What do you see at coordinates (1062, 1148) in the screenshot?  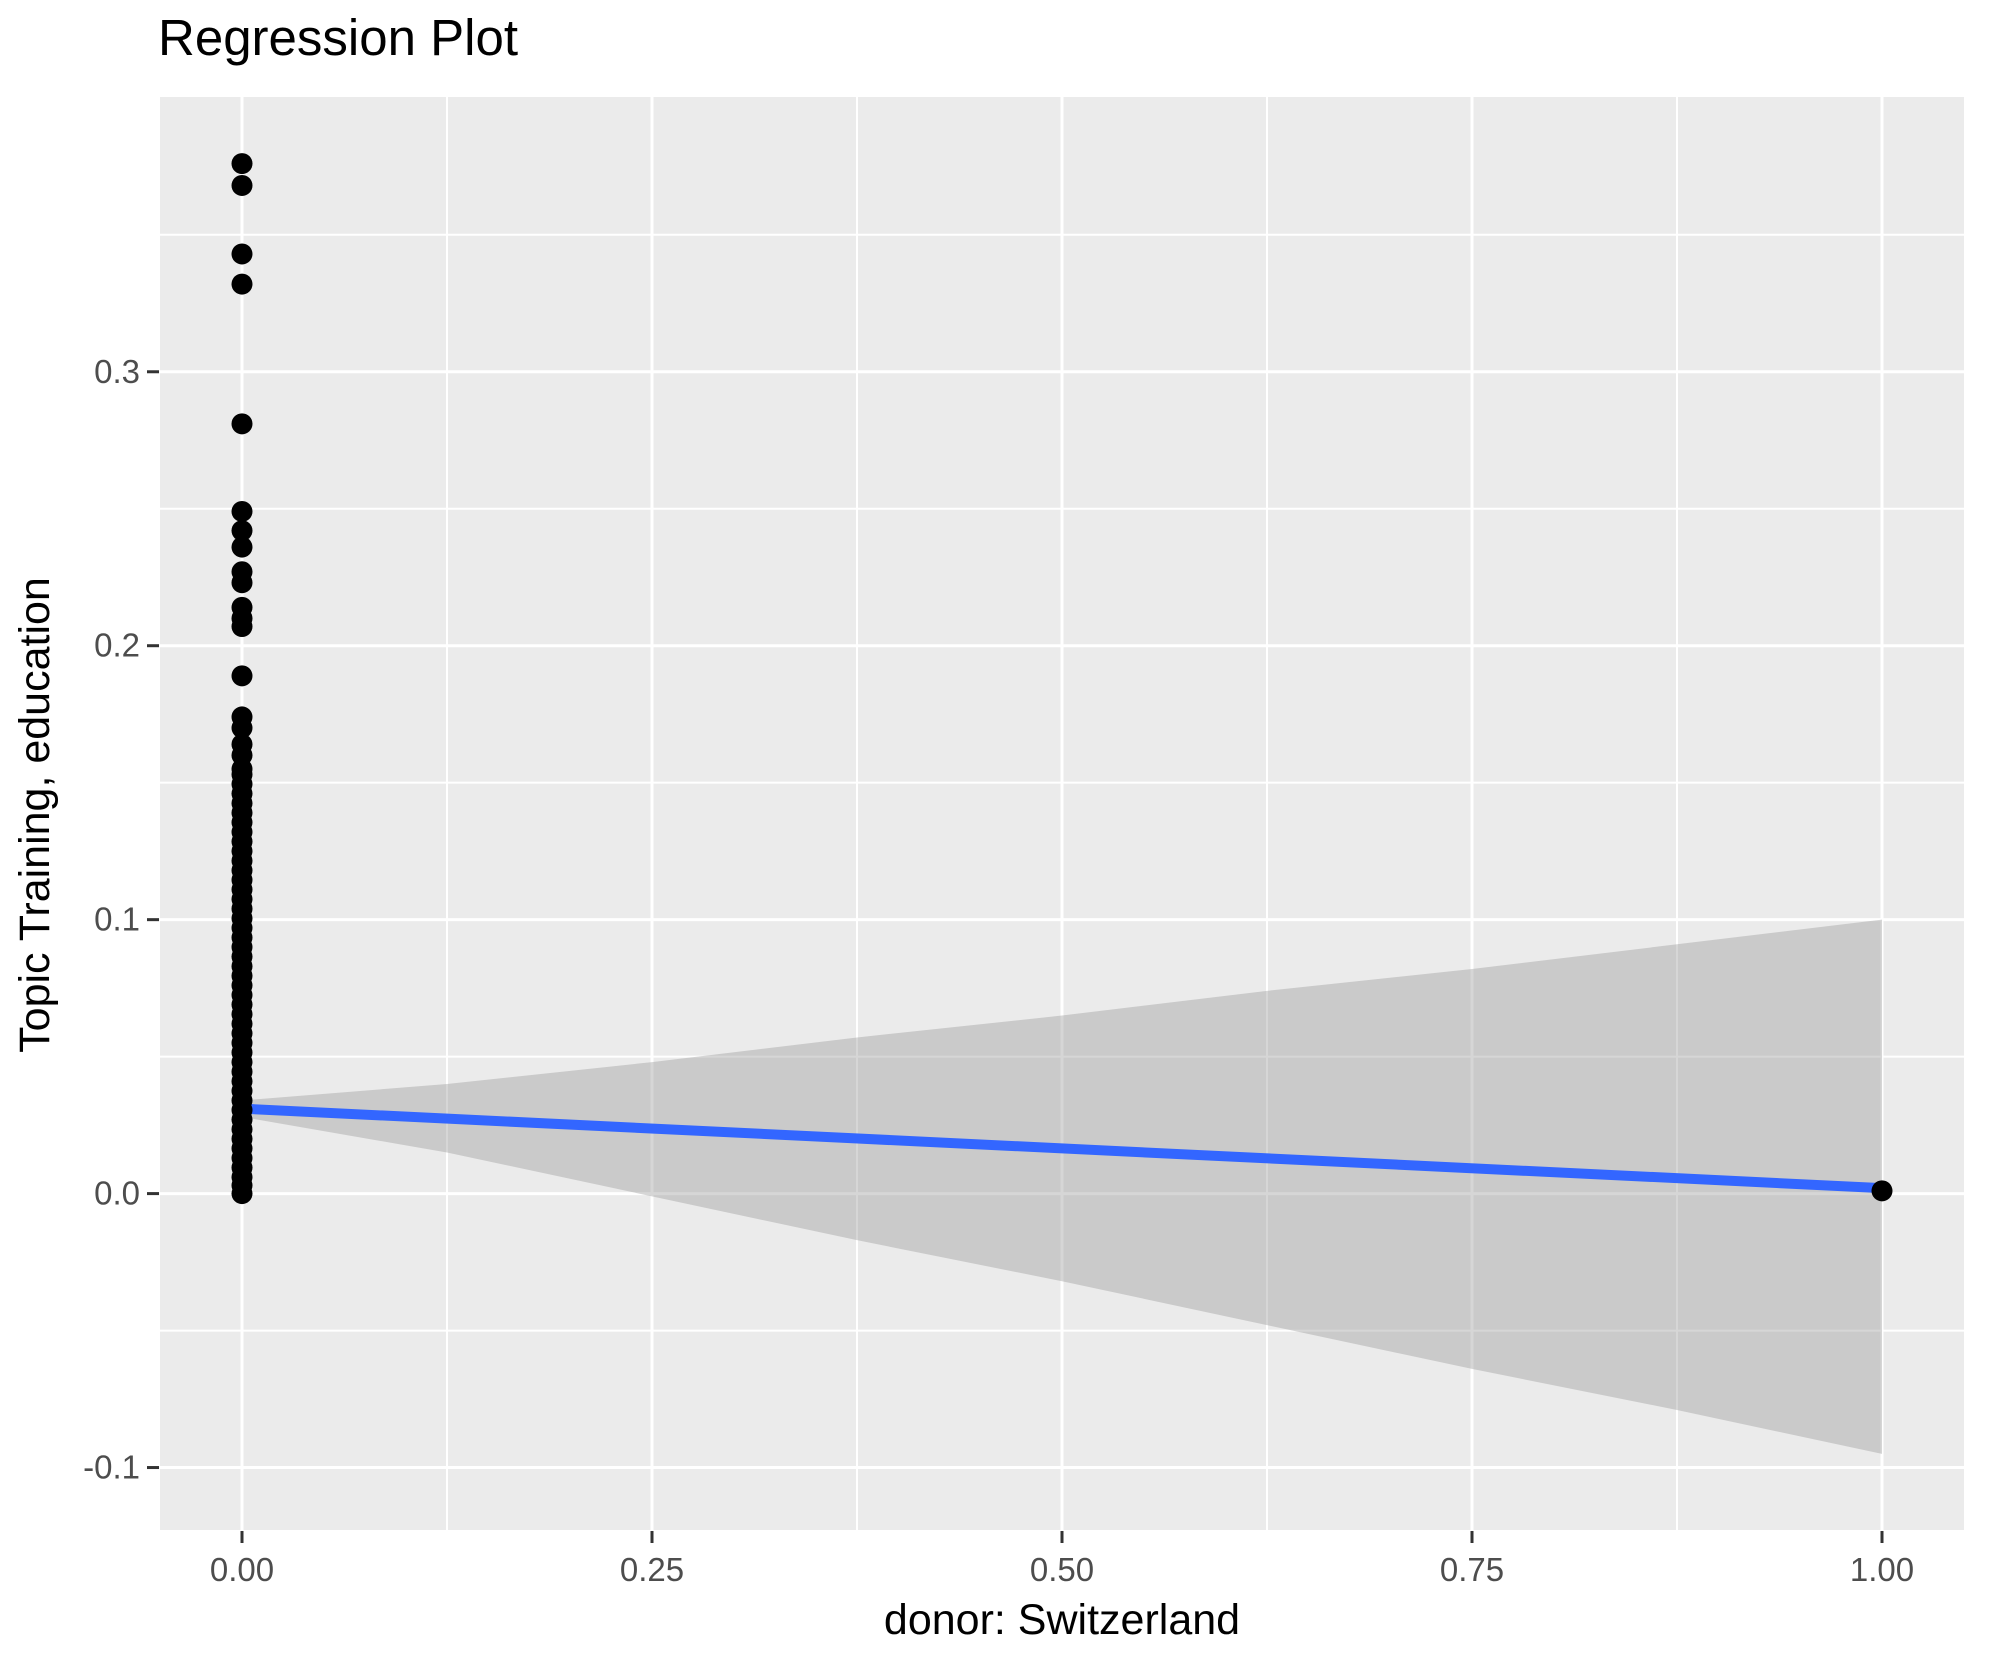 I see `regression-line` at bounding box center [1062, 1148].